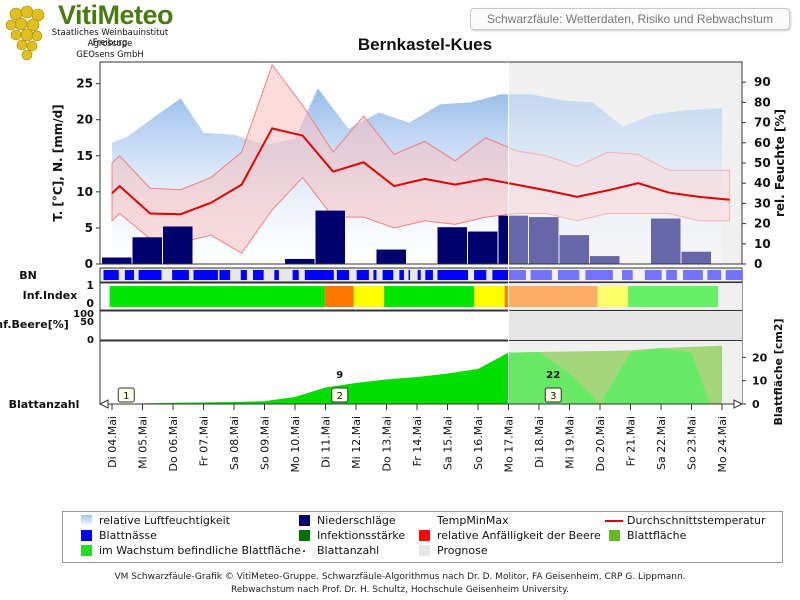 This screenshot has width=800, height=600. Describe the element at coordinates (625, 296) in the screenshot. I see `infection-forecast-overlay` at that location.